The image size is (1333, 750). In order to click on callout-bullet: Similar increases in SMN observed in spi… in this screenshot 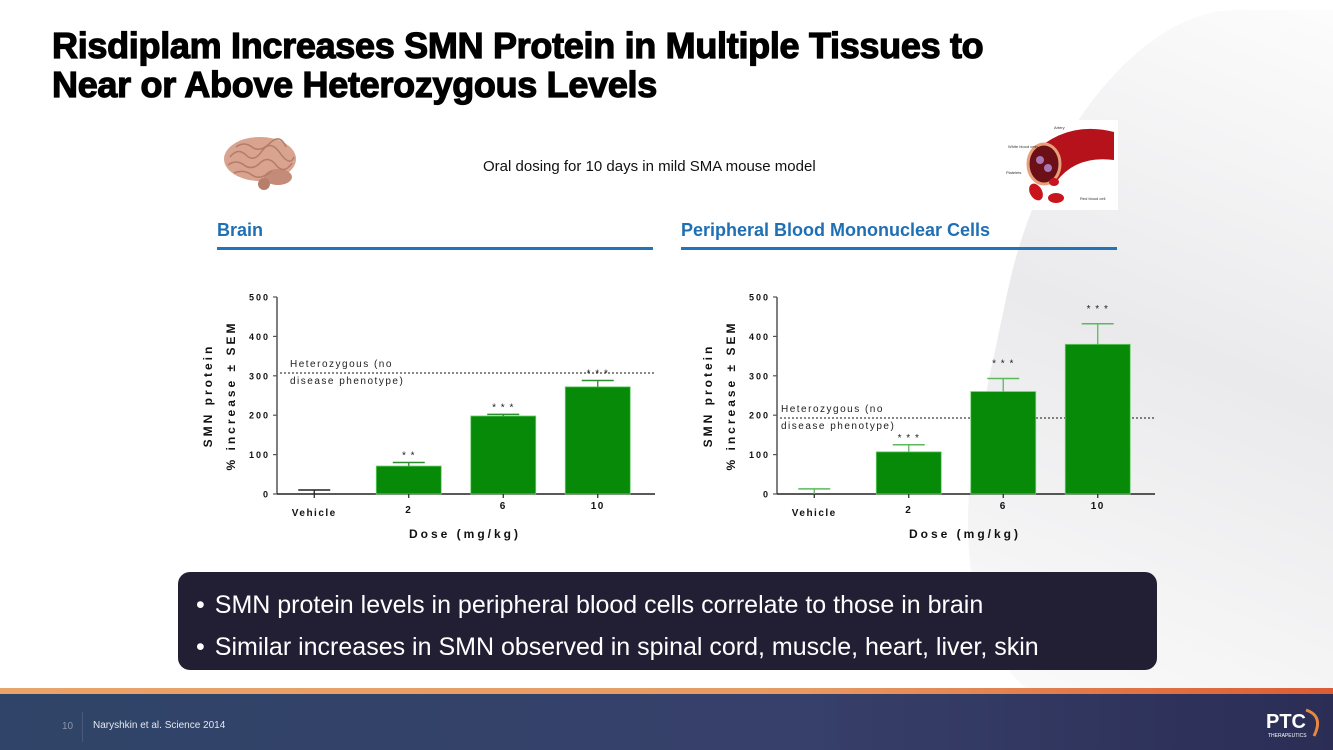, I will do `click(676, 647)`.